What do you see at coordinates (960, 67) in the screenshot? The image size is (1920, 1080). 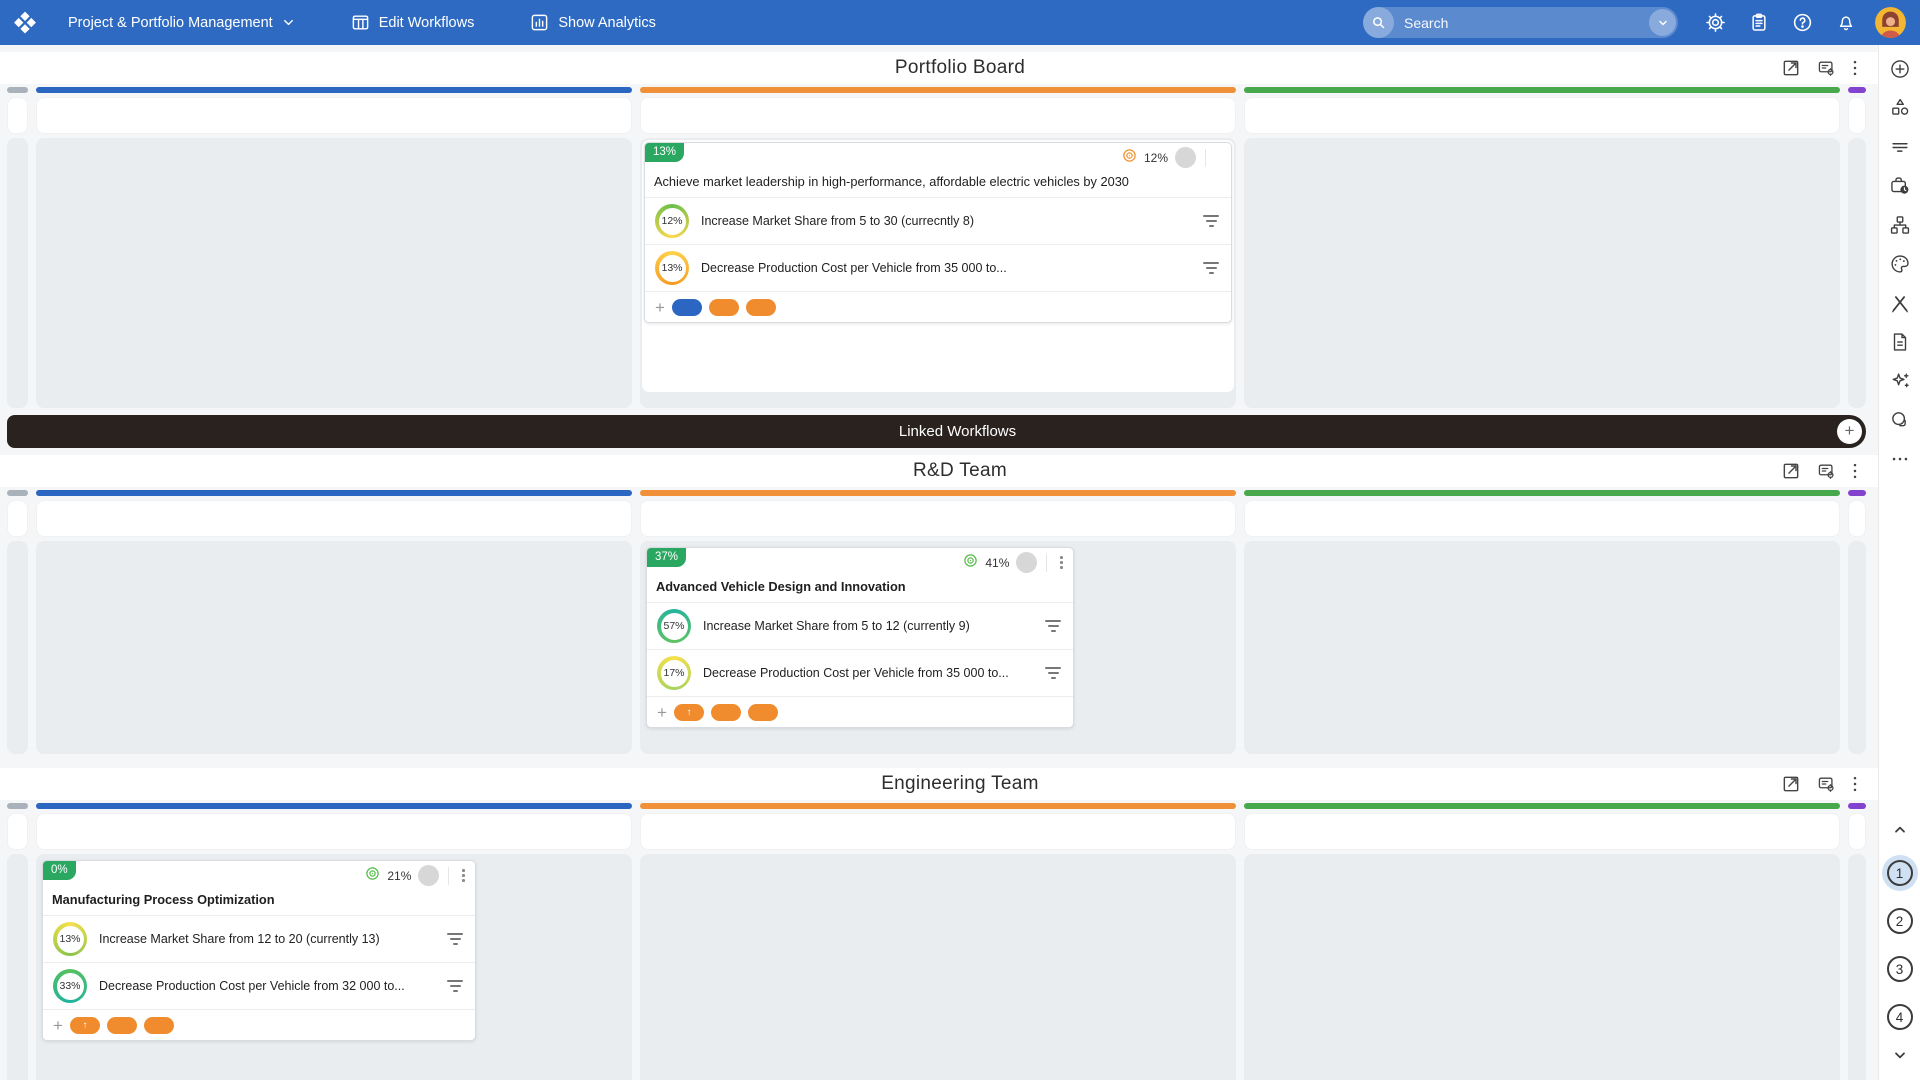 I see `board-title: Portfolio Board` at bounding box center [960, 67].